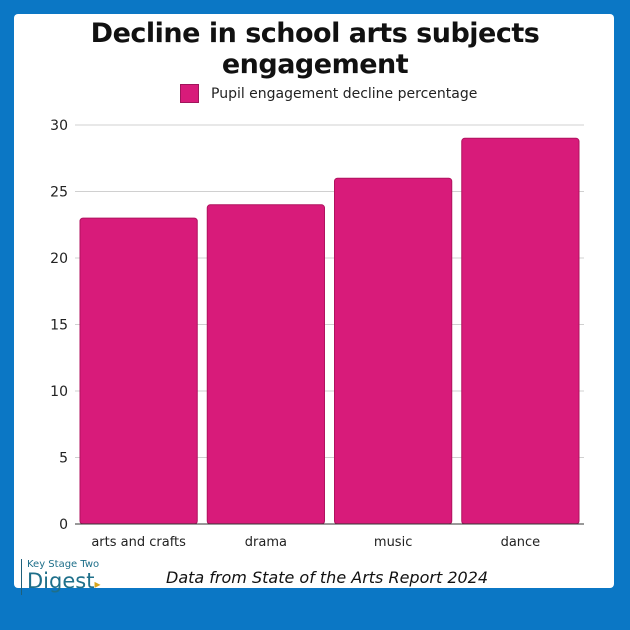  What do you see at coordinates (393, 351) in the screenshot?
I see `bar-music` at bounding box center [393, 351].